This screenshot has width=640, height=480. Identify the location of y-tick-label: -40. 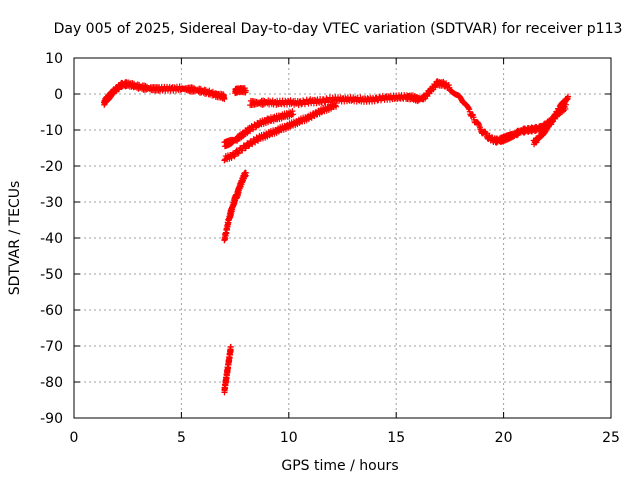
(51, 239).